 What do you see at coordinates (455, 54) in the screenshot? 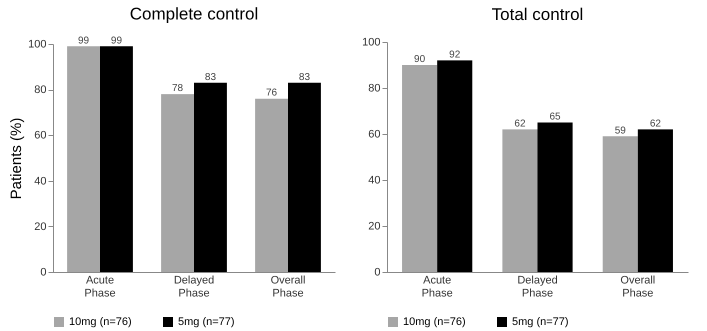
I see `data-label: 92` at bounding box center [455, 54].